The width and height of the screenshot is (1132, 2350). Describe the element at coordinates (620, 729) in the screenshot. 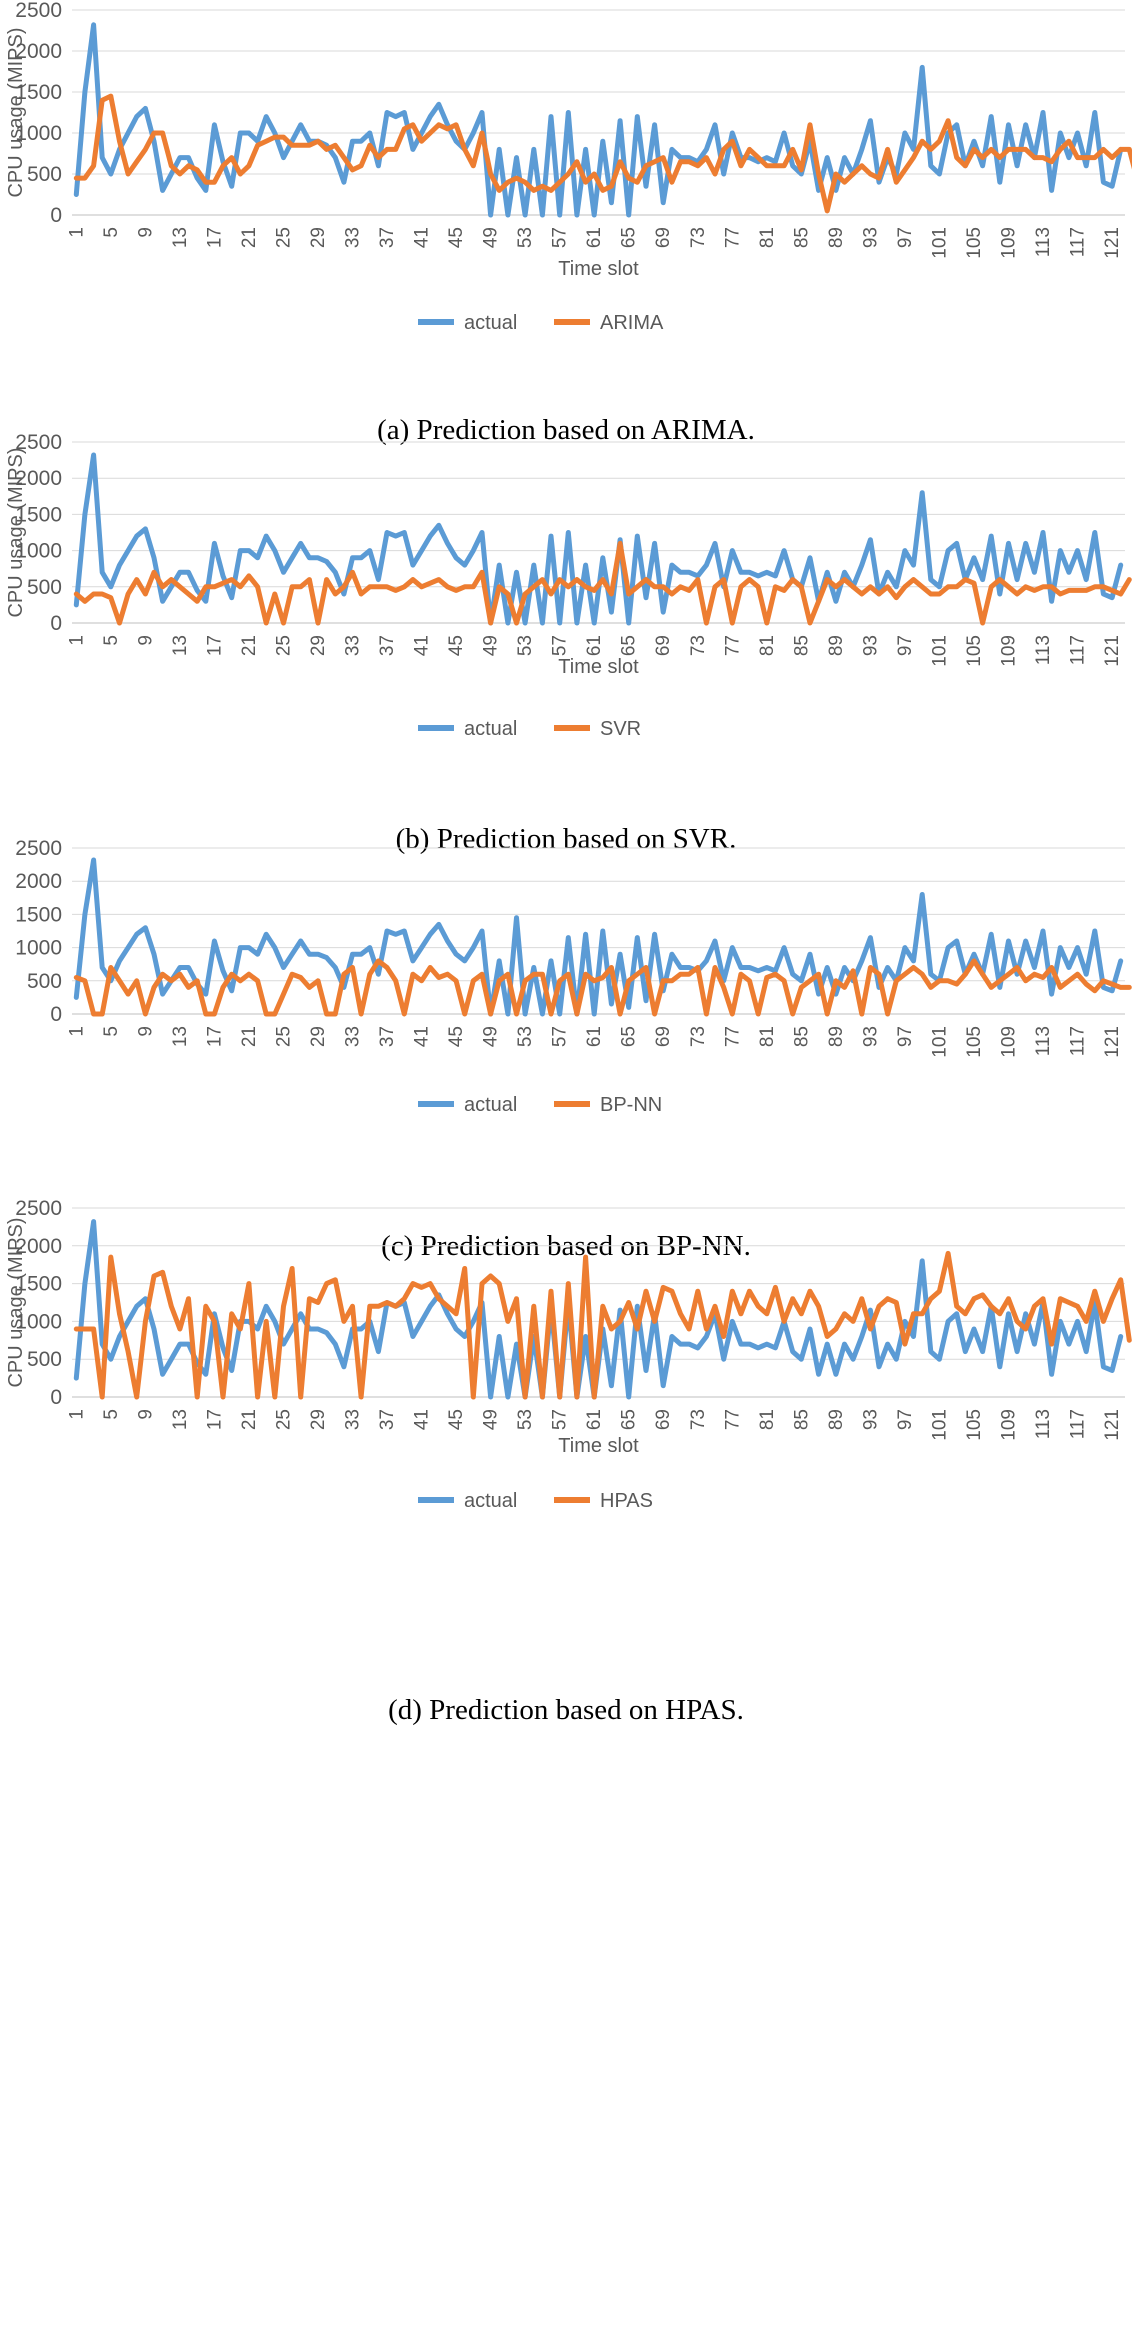

I see `legend-label-model: SVR` at that location.